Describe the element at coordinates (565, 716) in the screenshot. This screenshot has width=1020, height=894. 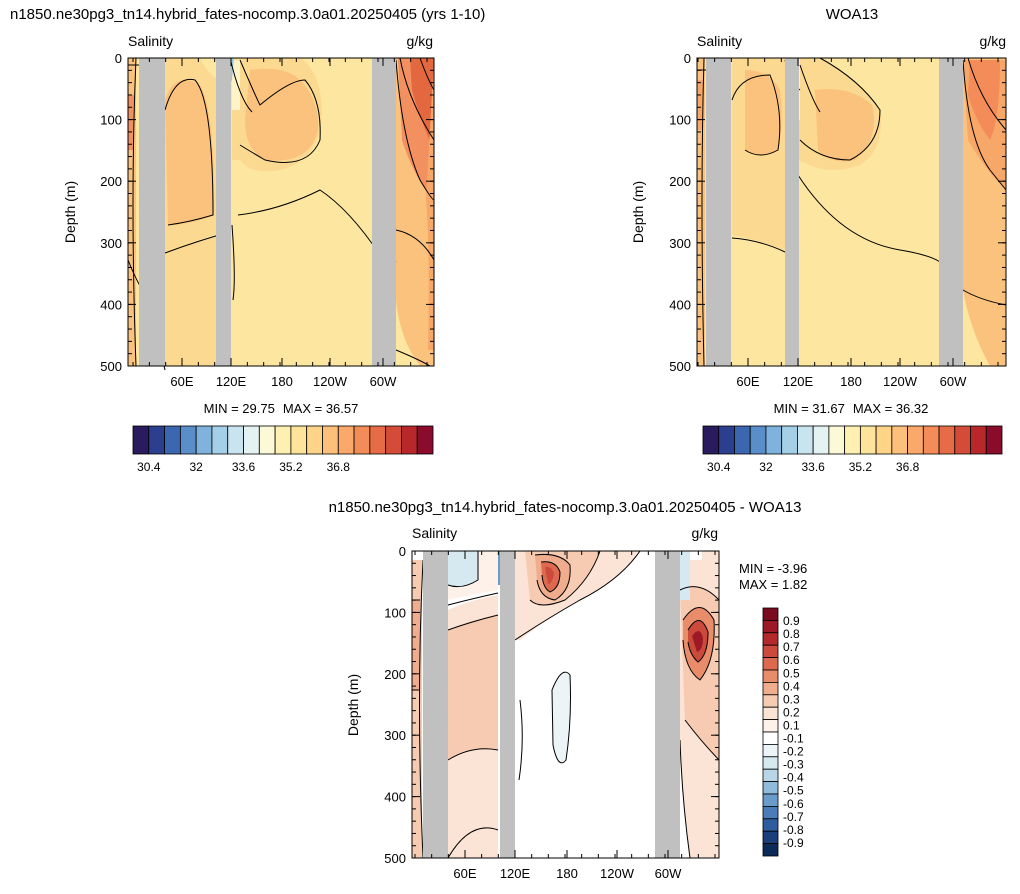
I see `panel3-x-axis: 60E 120E 180 120W 60W` at that location.